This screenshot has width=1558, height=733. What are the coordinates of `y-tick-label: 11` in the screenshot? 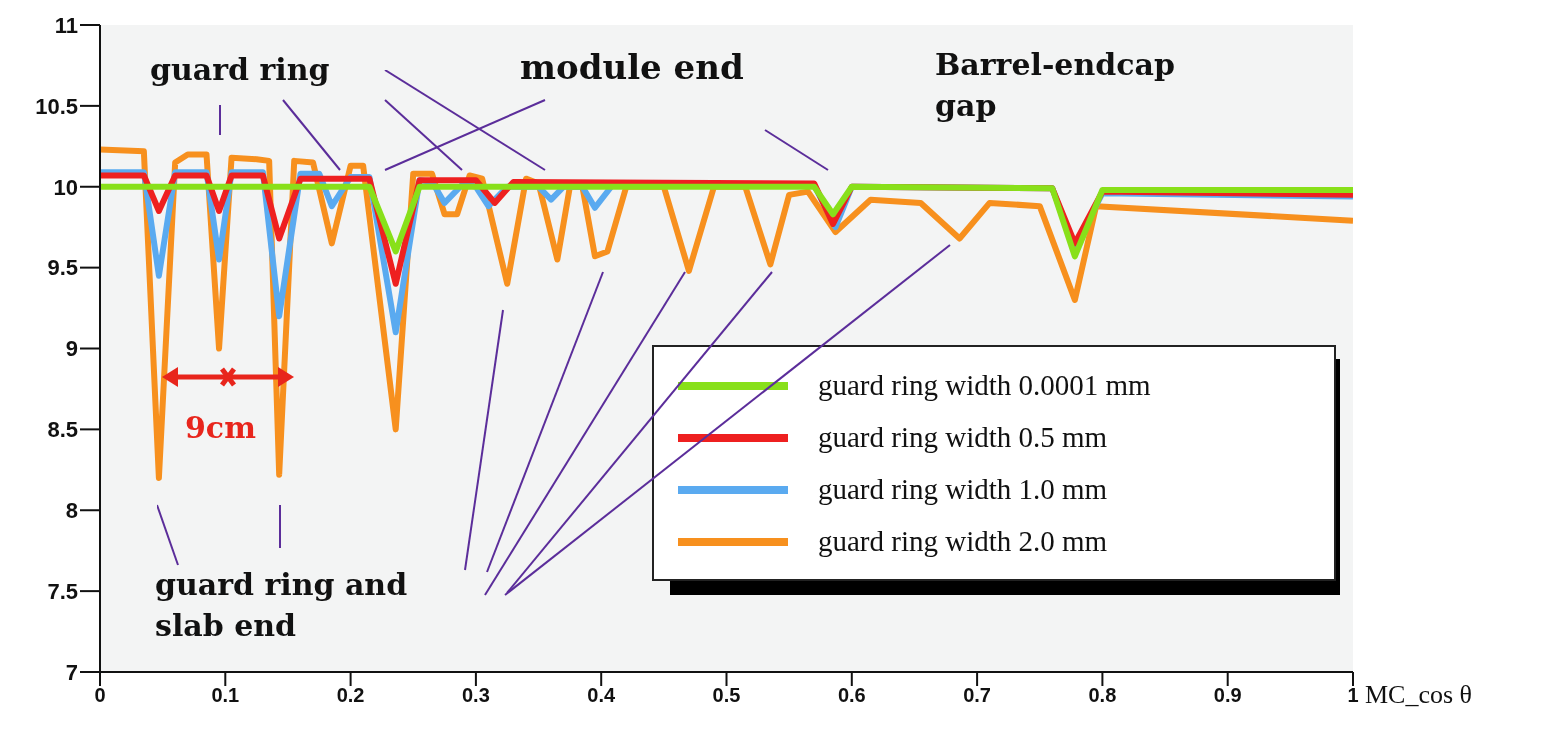 It's located at (66, 25).